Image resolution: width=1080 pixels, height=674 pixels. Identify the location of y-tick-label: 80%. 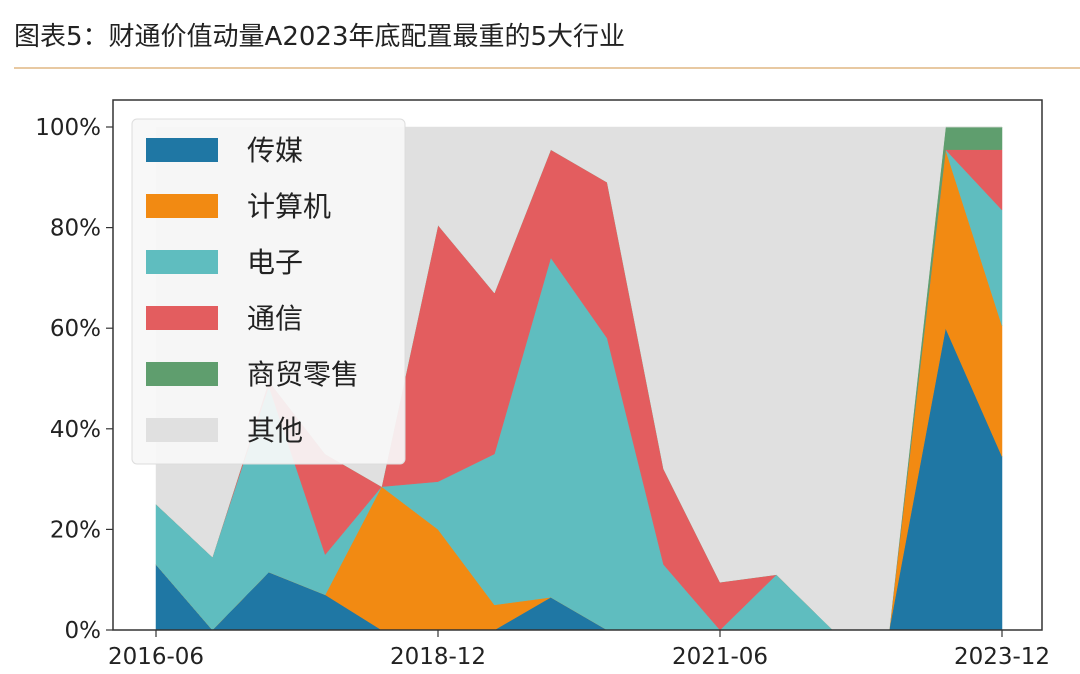
(75, 229).